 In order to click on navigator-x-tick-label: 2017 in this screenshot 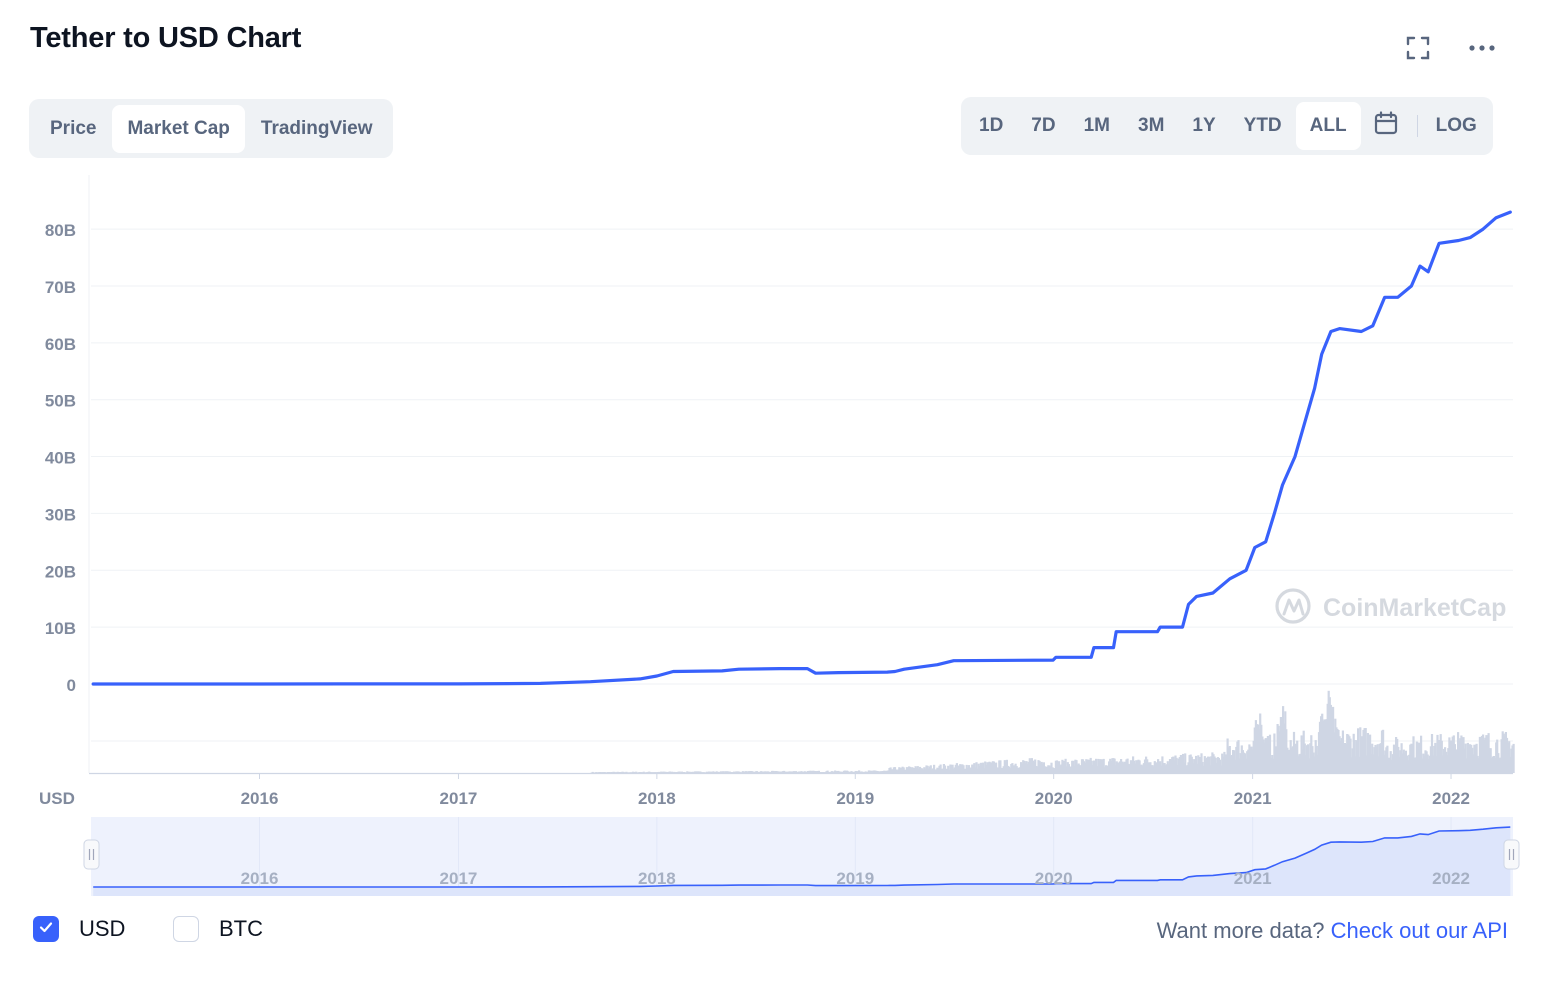, I will do `click(459, 878)`.